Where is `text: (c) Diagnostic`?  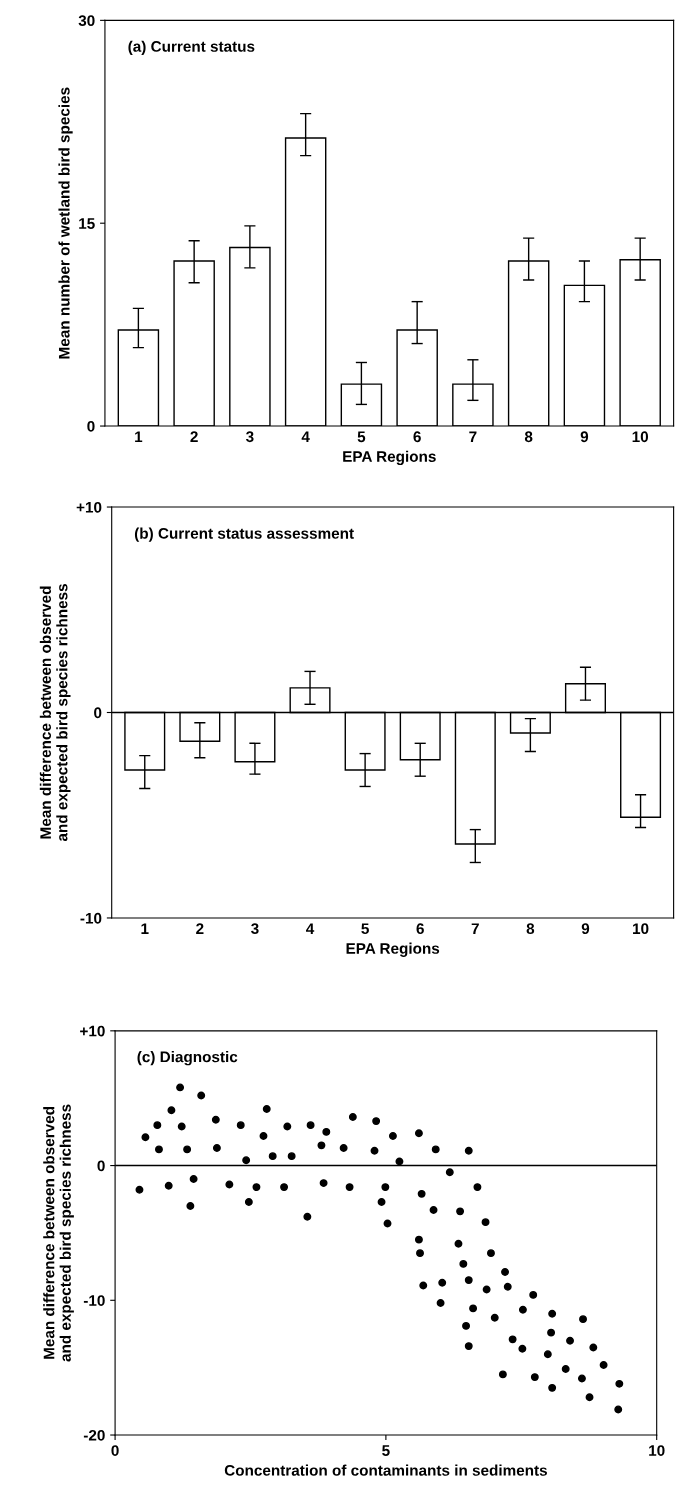 text: (c) Diagnostic is located at coordinates (187, 1058).